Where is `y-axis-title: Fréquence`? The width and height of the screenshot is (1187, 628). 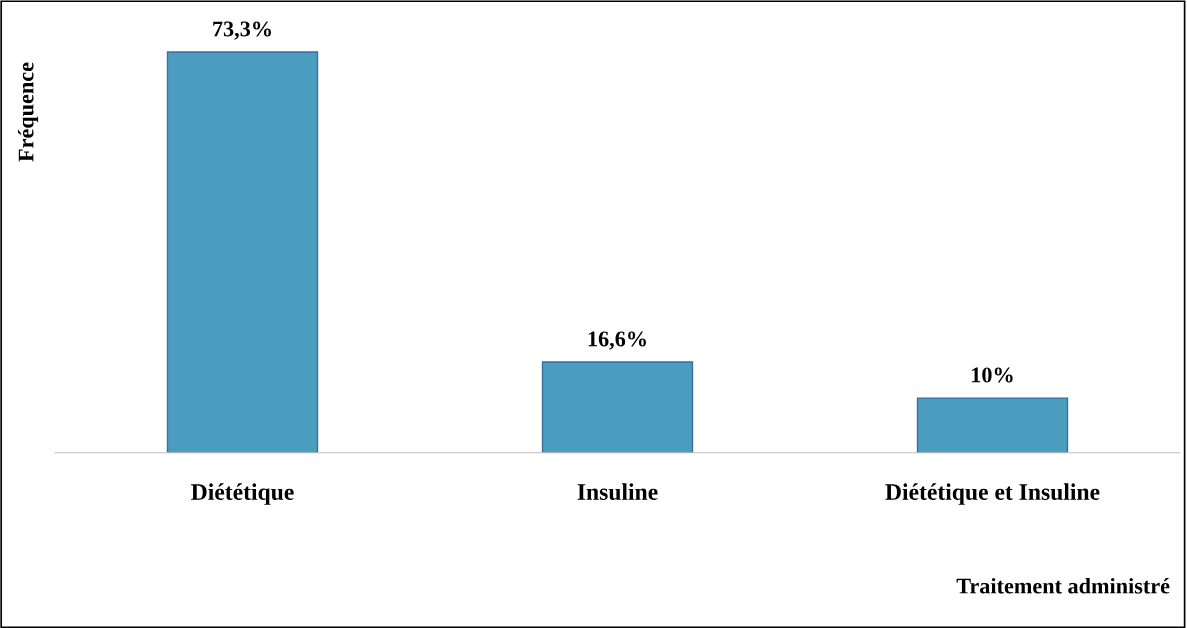 y-axis-title: Fréquence is located at coordinates (28, 112).